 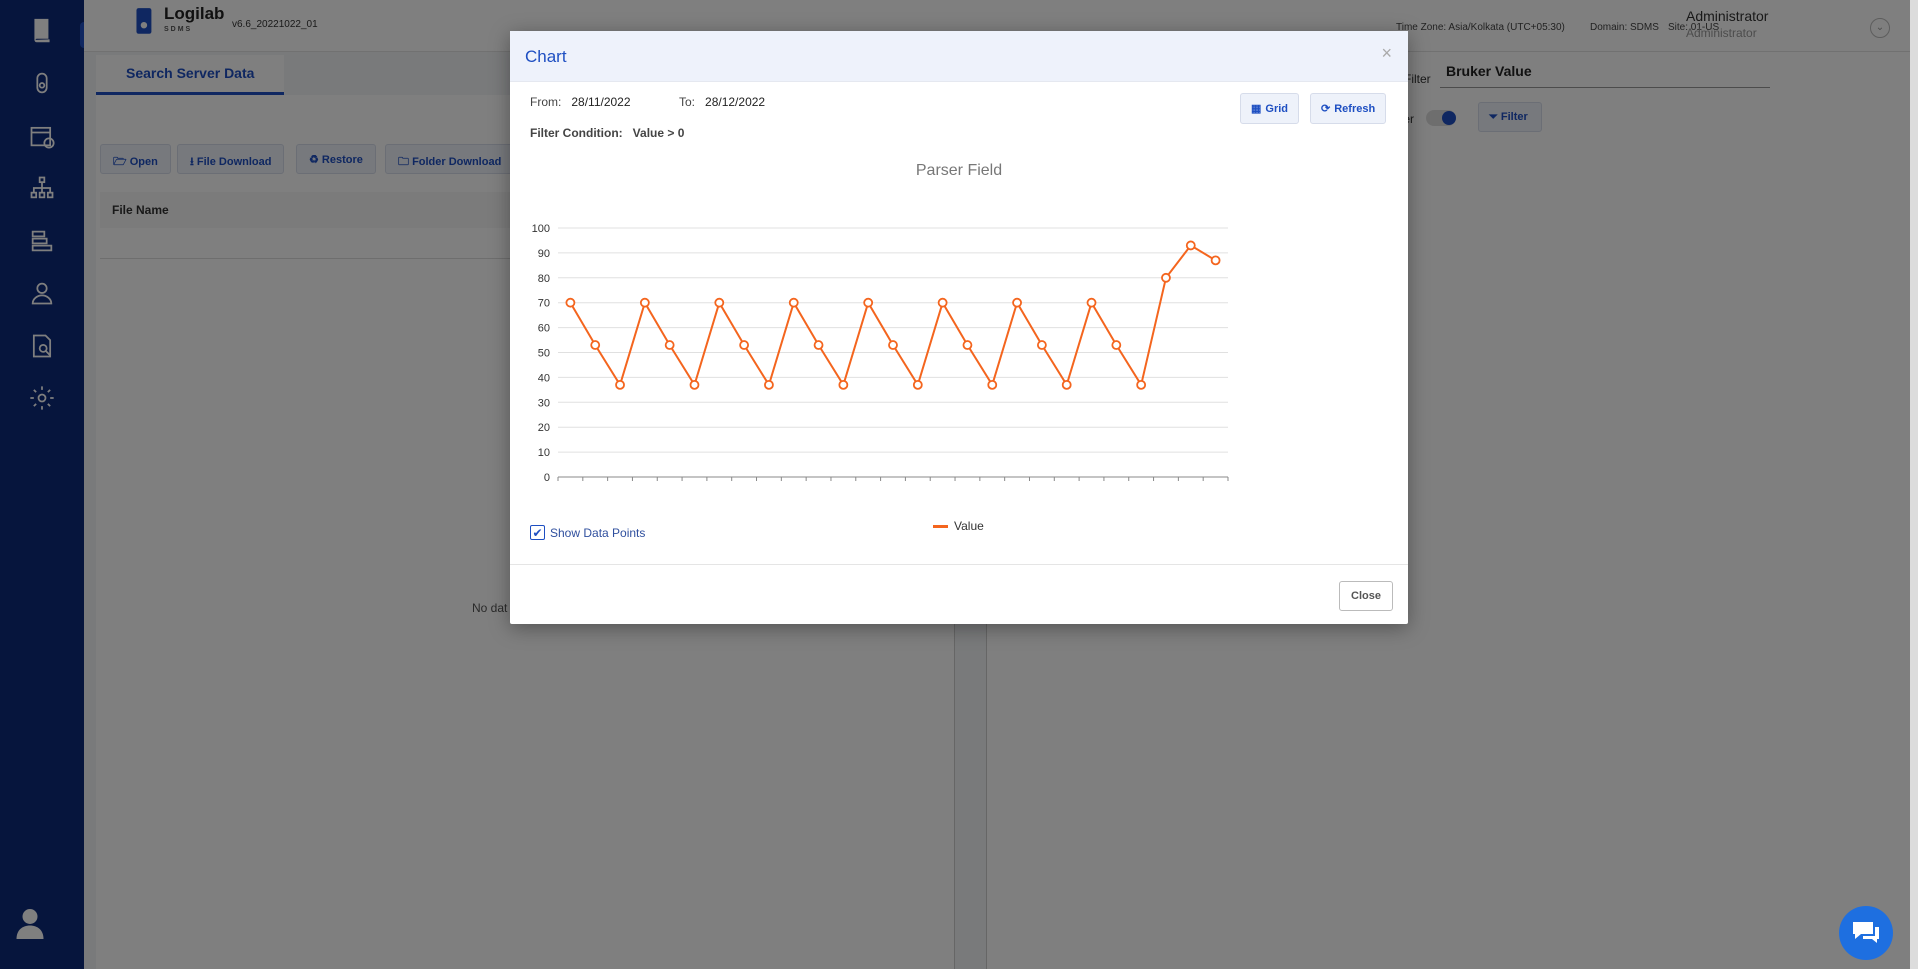 What do you see at coordinates (544, 428) in the screenshot?
I see `y-tick-label: 20` at bounding box center [544, 428].